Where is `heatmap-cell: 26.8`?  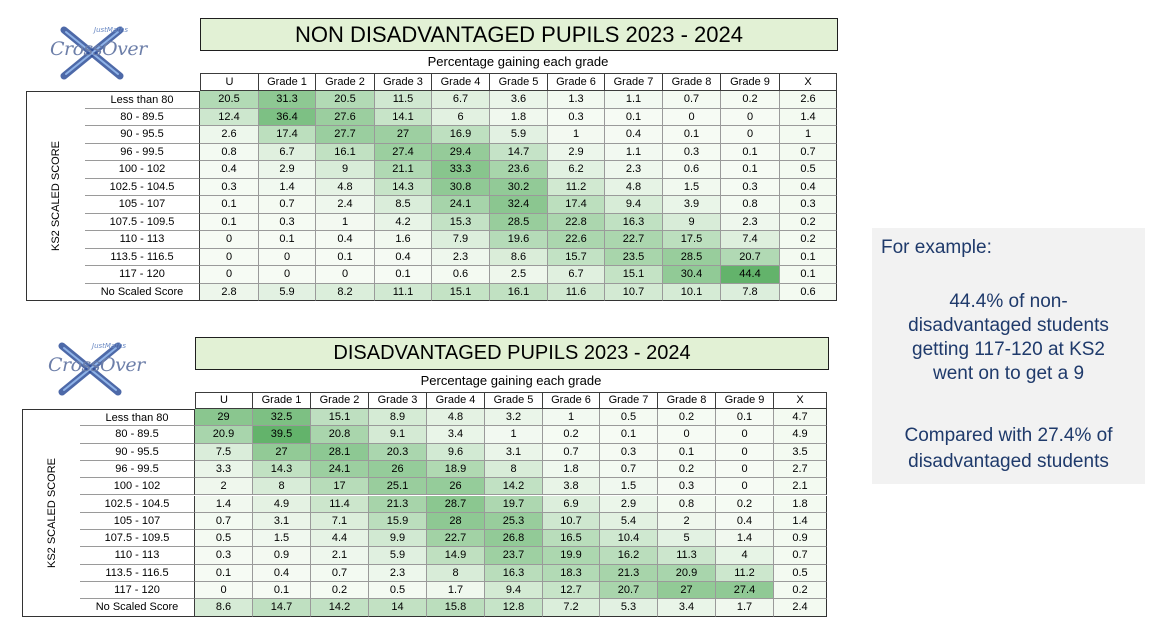 heatmap-cell: 26.8 is located at coordinates (514, 539).